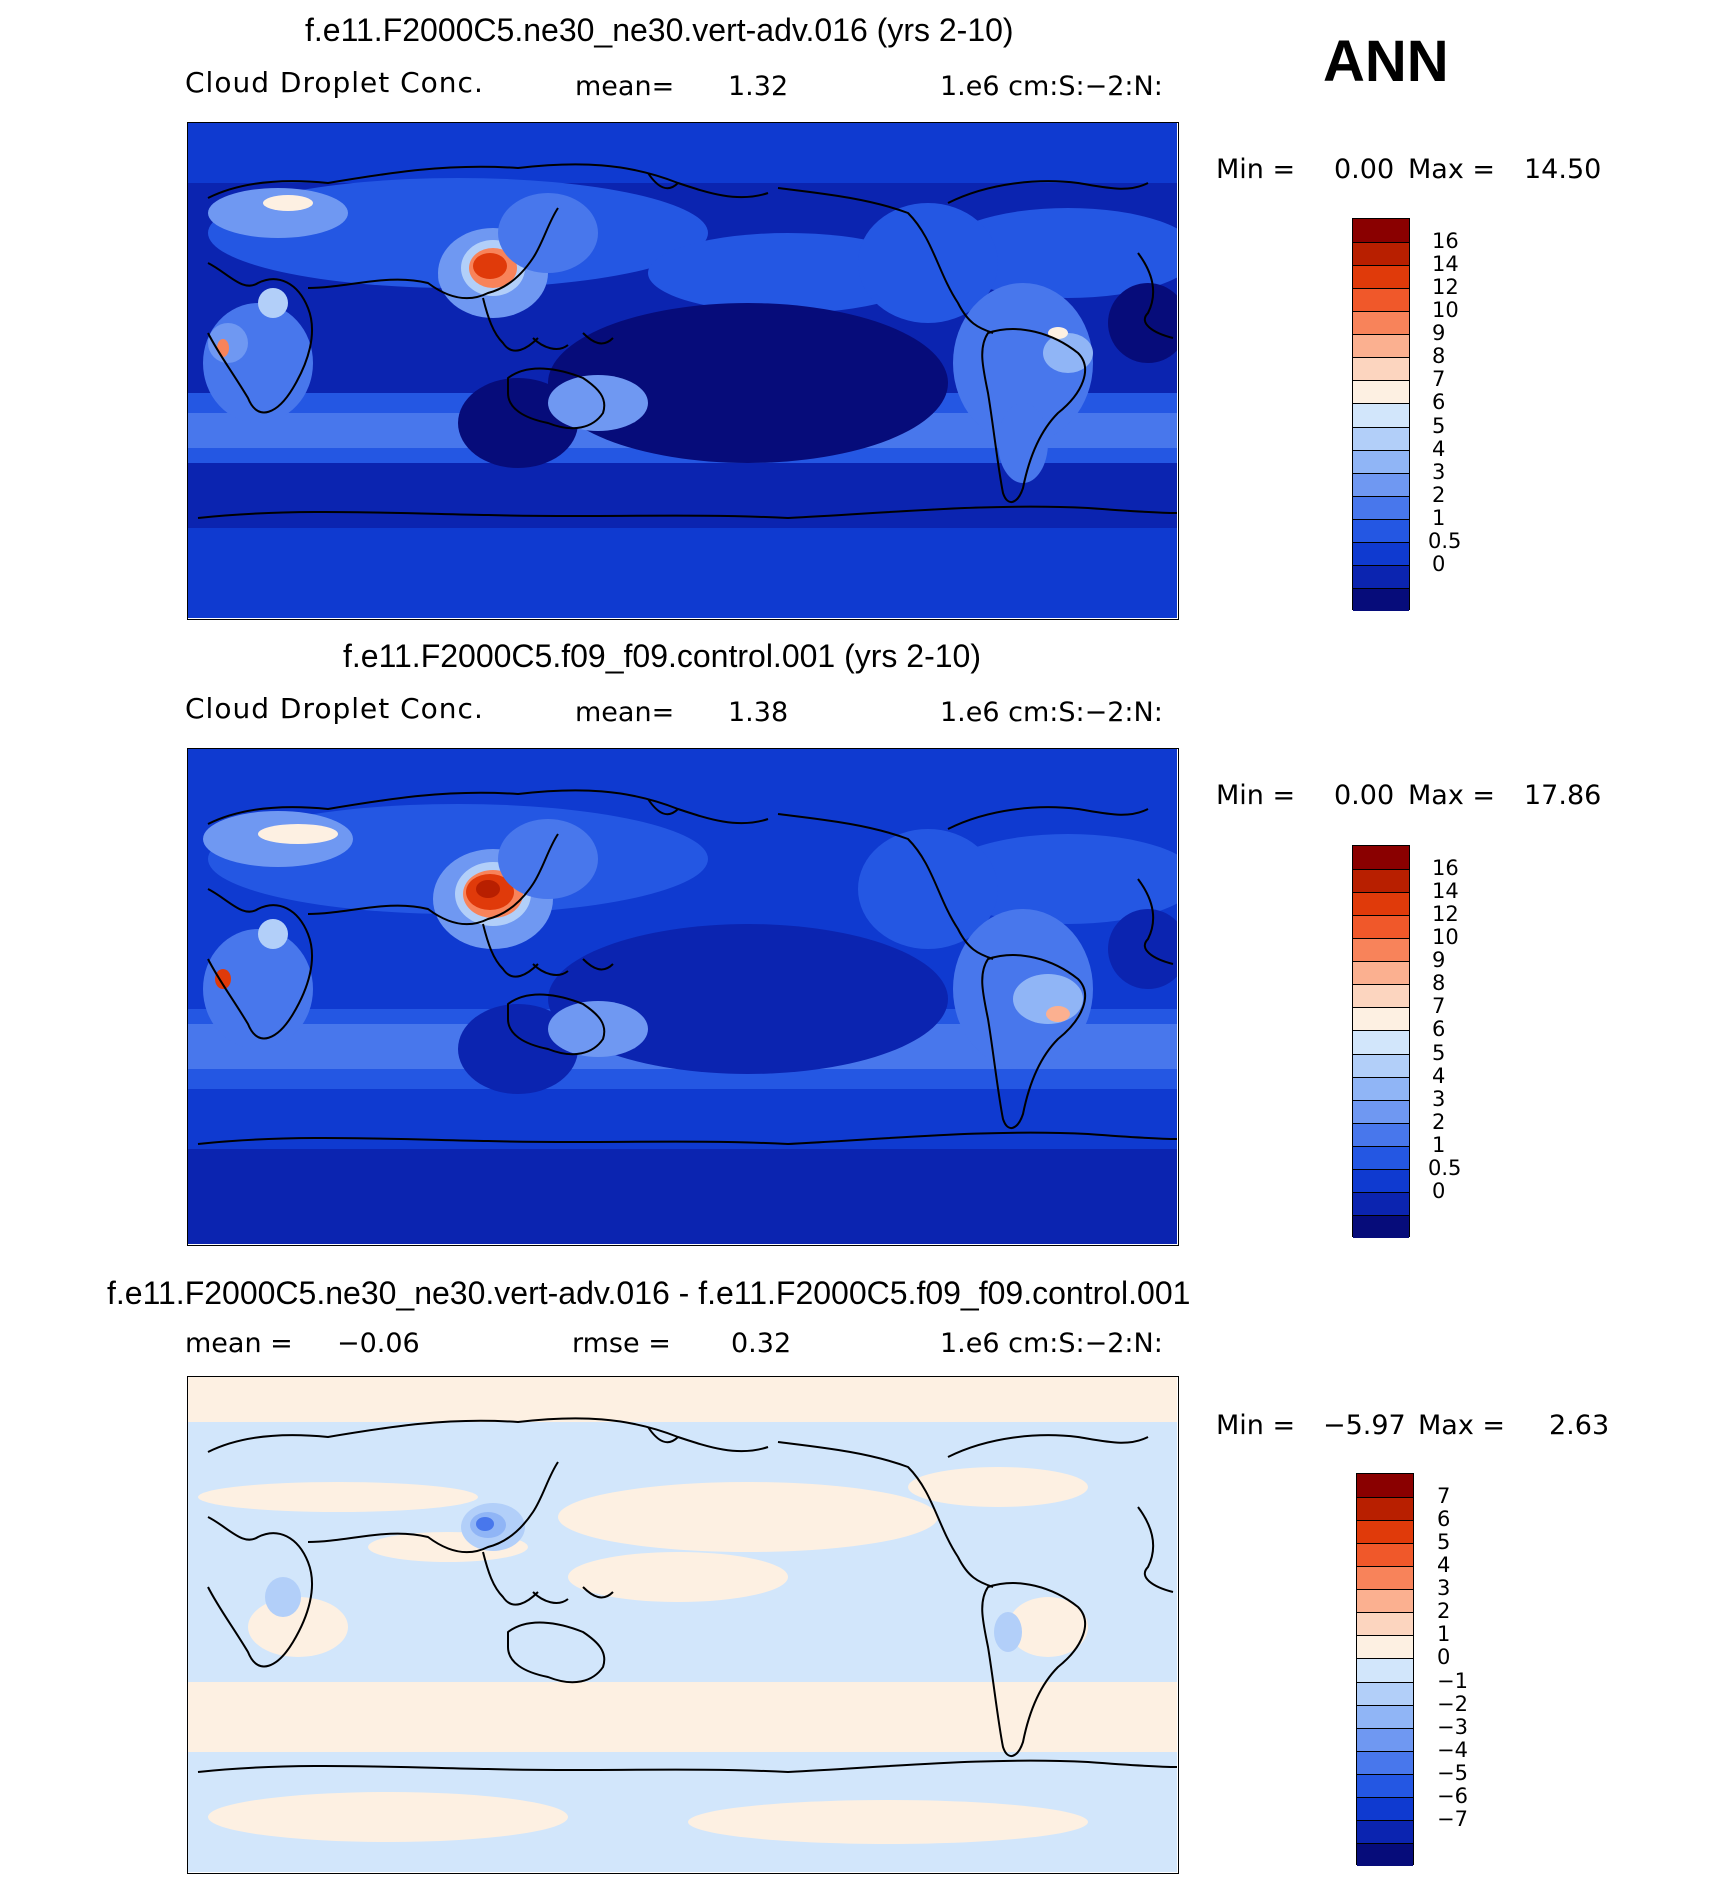 The image size is (1710, 1881). What do you see at coordinates (1462, 1425) in the screenshot?
I see `panel-3-max-label: Max =` at bounding box center [1462, 1425].